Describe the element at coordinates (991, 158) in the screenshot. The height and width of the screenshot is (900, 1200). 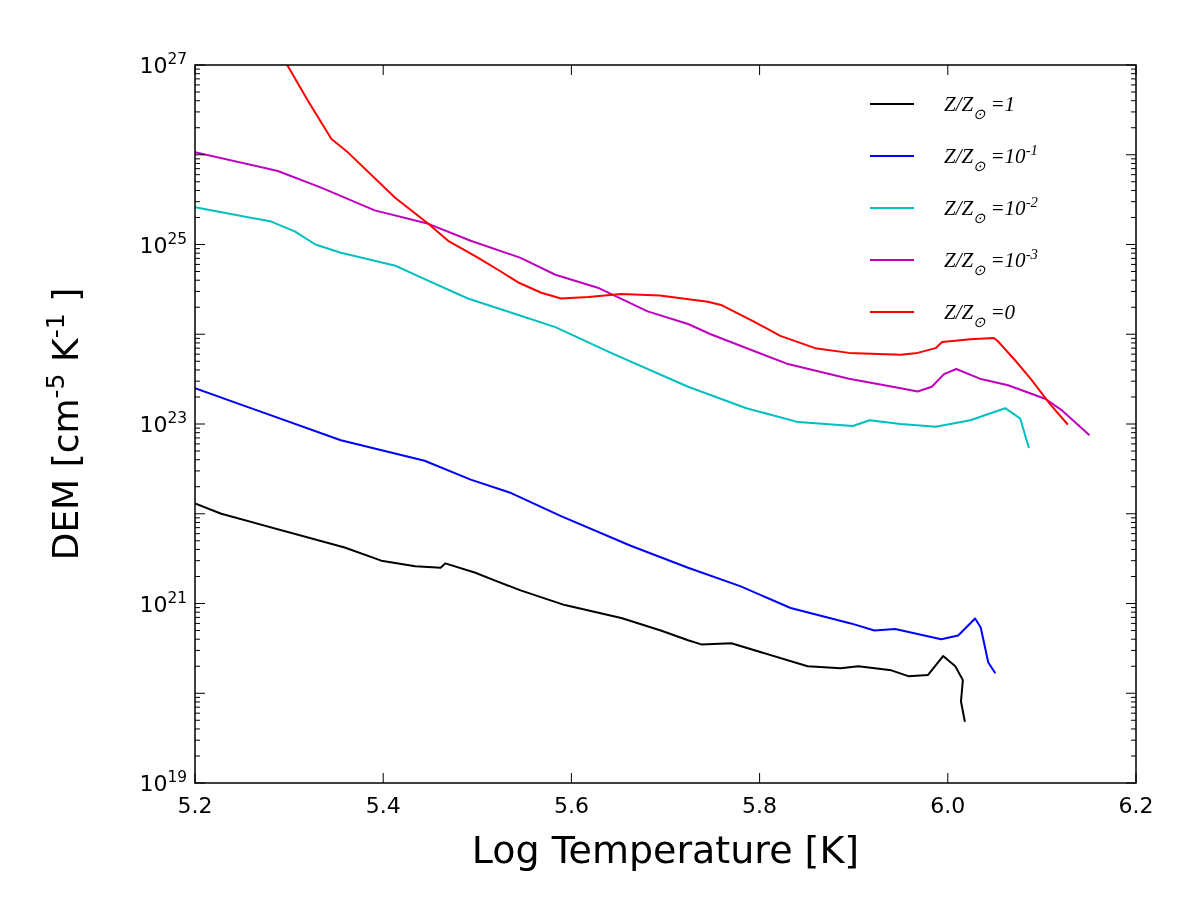
I see `legend-label: Z/Z$_{⊙}$=10$^{-1}$` at that location.